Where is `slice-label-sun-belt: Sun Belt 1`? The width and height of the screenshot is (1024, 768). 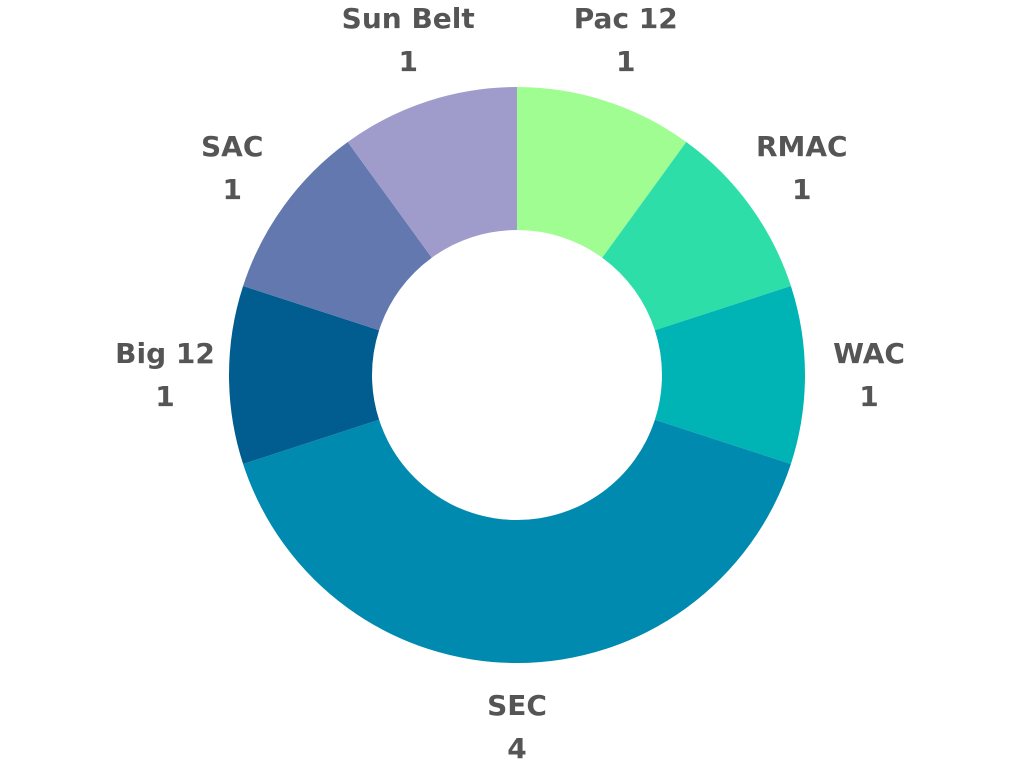
slice-label-sun-belt: Sun Belt 1 is located at coordinates (408, 40).